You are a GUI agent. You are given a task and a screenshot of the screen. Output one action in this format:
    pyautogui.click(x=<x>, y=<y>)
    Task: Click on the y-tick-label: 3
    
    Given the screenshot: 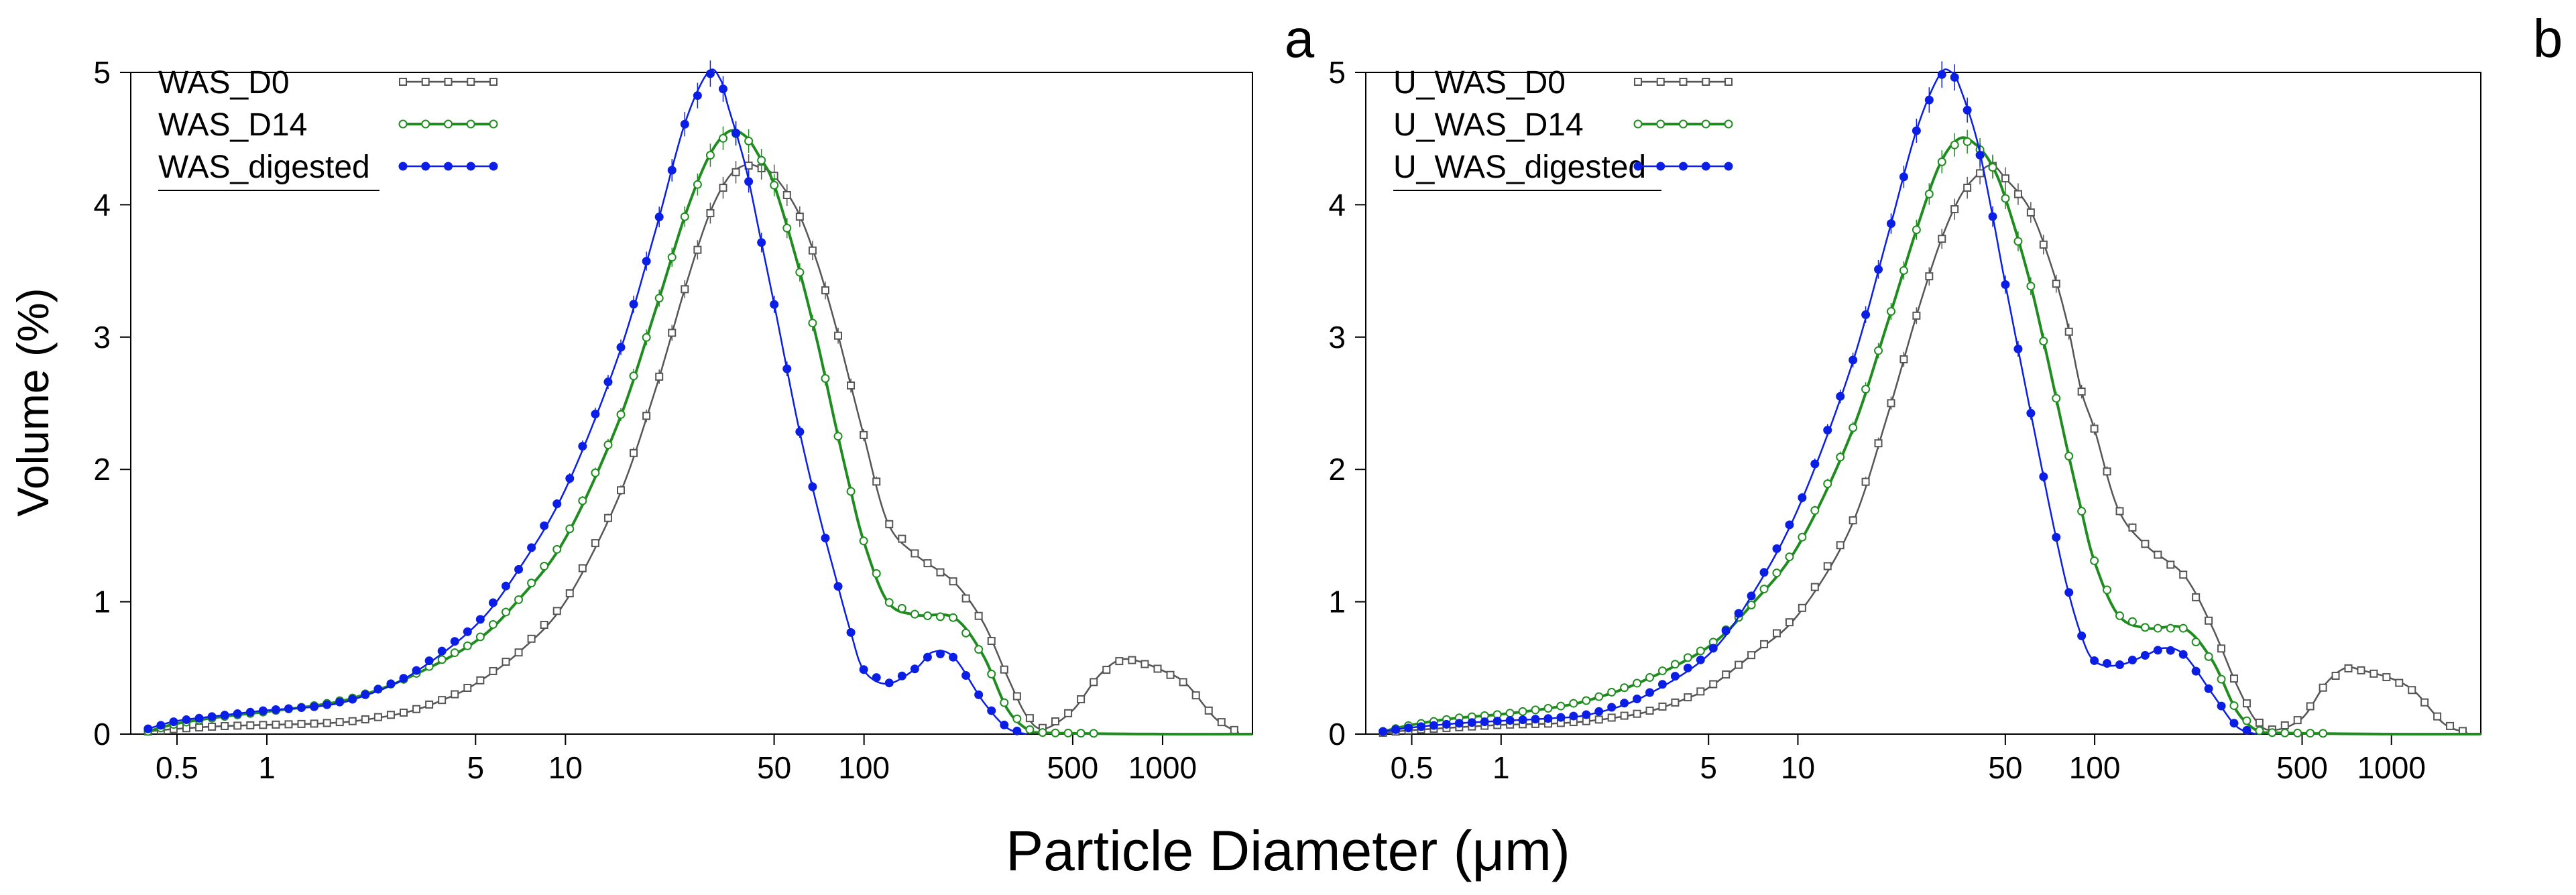 What is the action you would take?
    pyautogui.click(x=1337, y=337)
    